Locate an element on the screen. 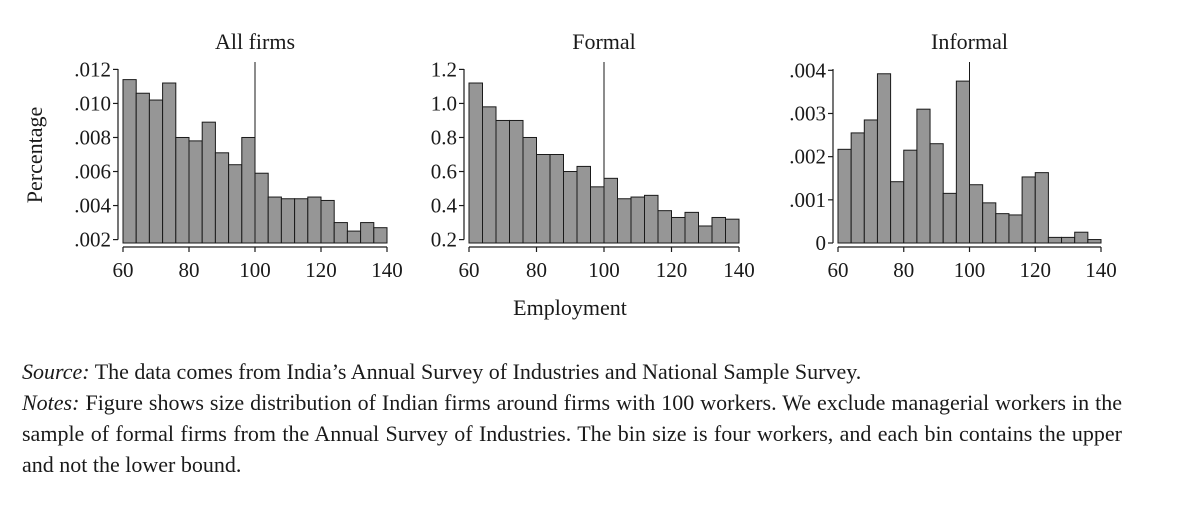  caption-source-lead: Source: is located at coordinates (56, 371).